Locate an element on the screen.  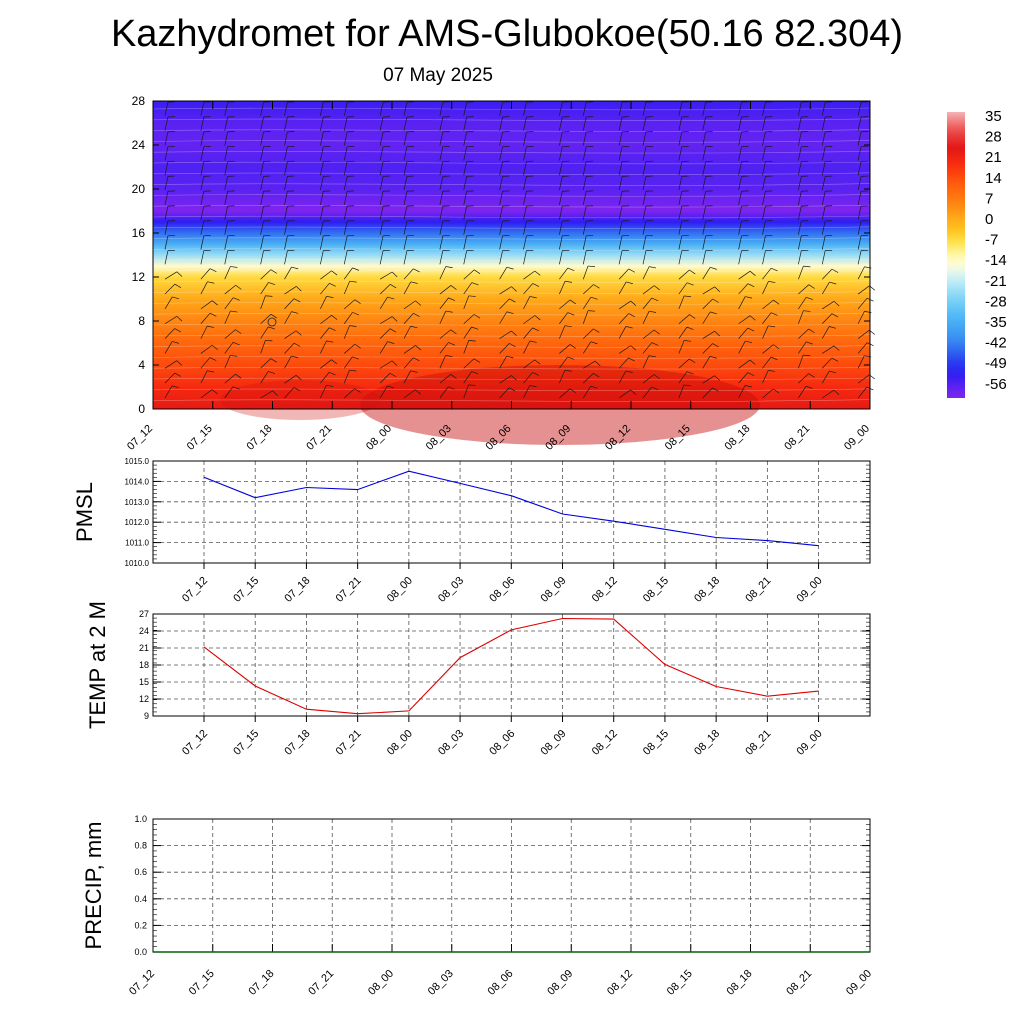
colorbar-label: 7 is located at coordinates (989, 198).